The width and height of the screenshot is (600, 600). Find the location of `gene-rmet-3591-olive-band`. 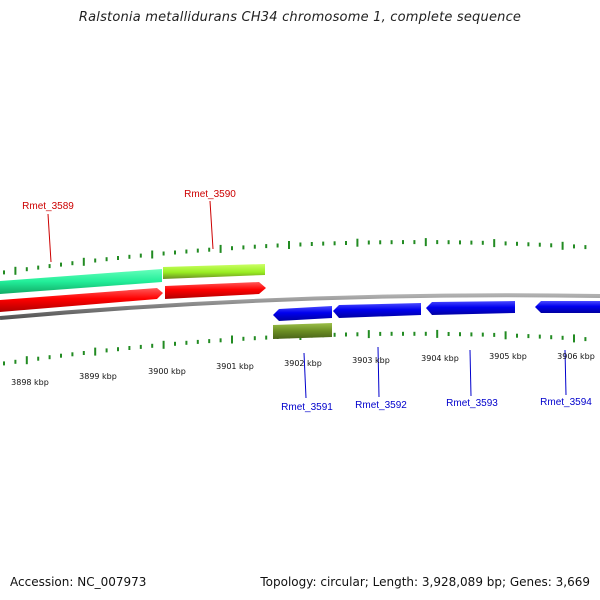

gene-rmet-3591-olive-band is located at coordinates (302, 331).